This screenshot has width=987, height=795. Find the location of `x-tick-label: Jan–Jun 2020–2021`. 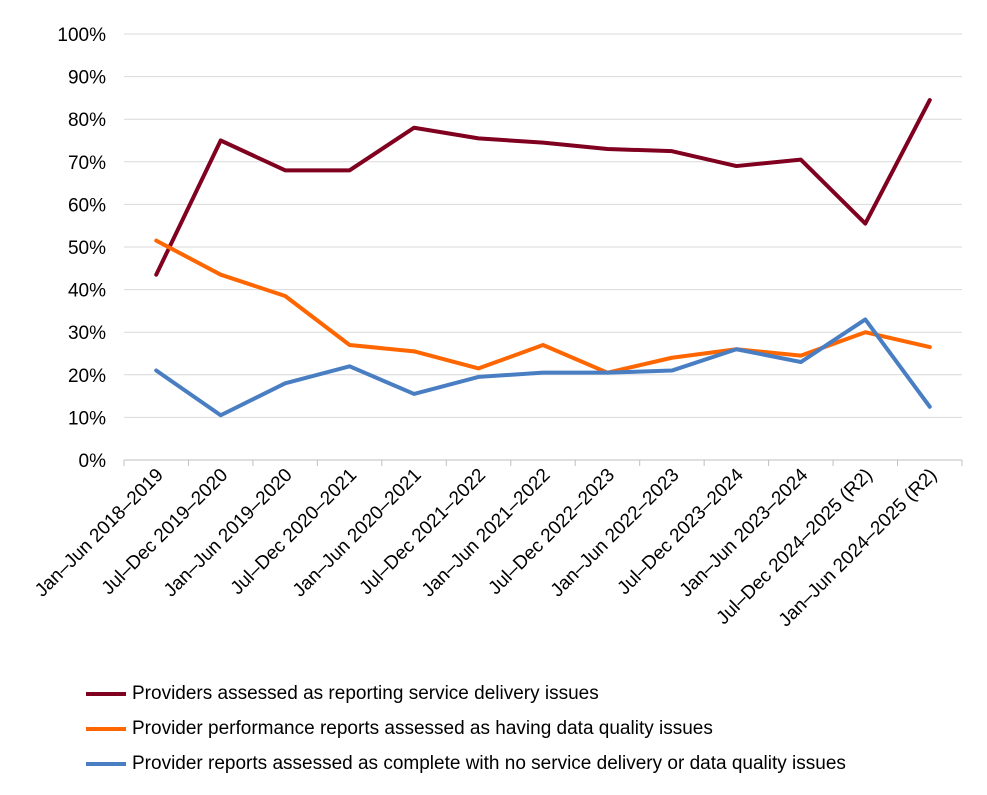

x-tick-label: Jan–Jun 2020–2021 is located at coordinates (357, 533).